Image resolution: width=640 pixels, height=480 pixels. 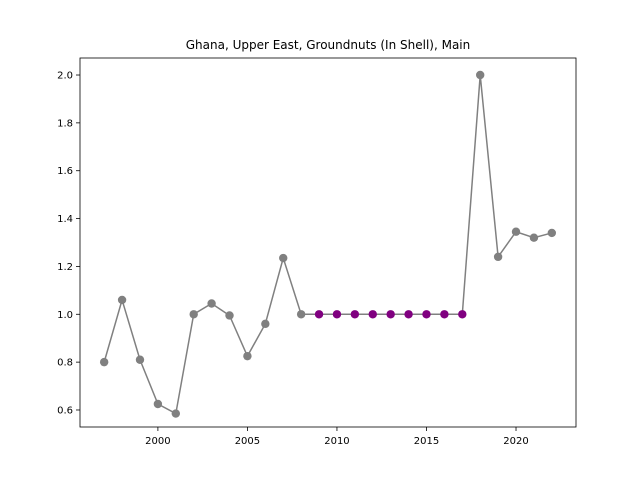 I want to click on y-tick-label: 1.6, so click(x=65, y=171).